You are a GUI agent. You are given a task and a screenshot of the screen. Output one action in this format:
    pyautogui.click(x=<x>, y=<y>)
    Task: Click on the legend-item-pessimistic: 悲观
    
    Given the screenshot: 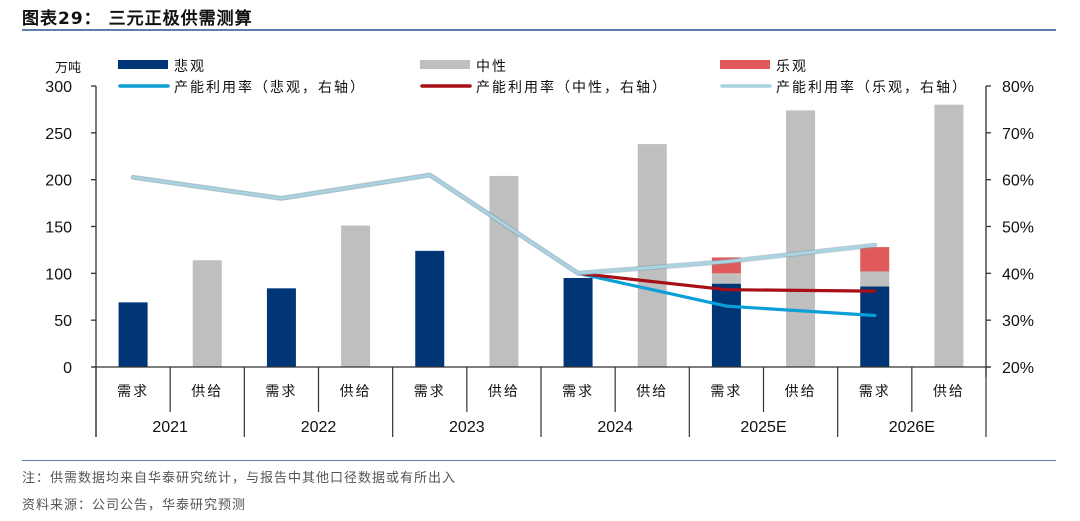 What is the action you would take?
    pyautogui.click(x=162, y=66)
    